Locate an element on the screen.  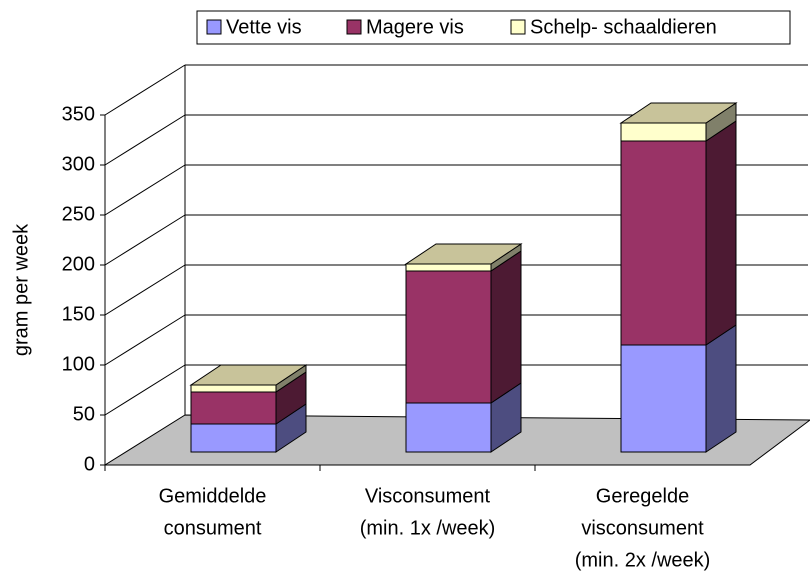
y-tick-label: 50 is located at coordinates (84, 414).